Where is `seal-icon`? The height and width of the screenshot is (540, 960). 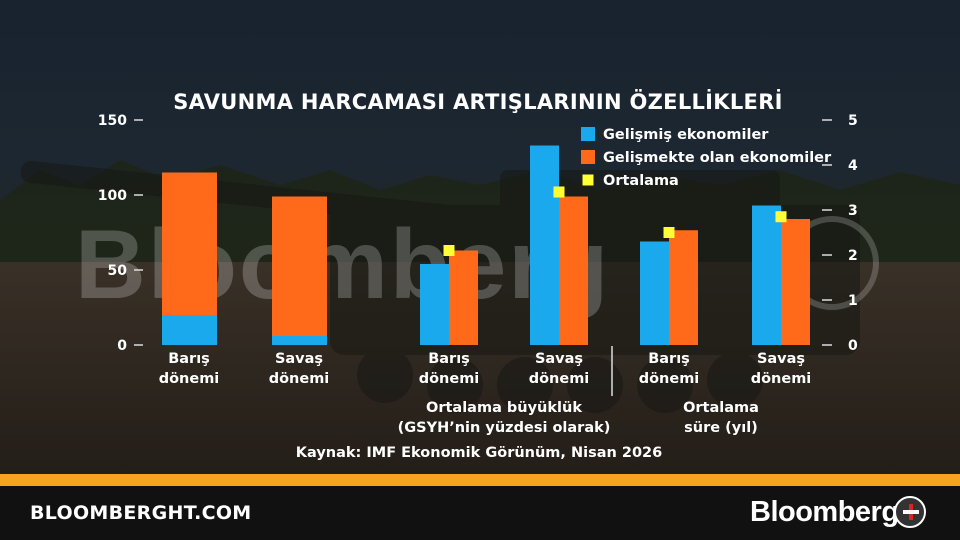 seal-icon is located at coordinates (910, 512).